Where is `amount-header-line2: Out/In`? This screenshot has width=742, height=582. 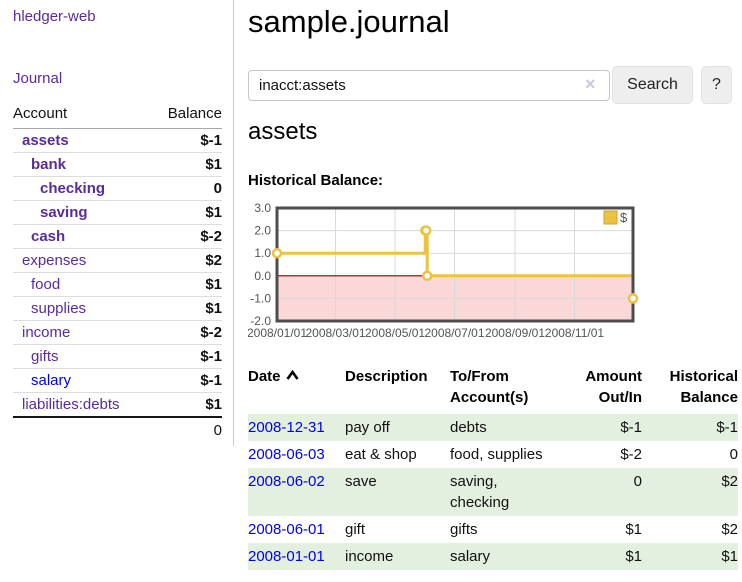 amount-header-line2: Out/In is located at coordinates (620, 397).